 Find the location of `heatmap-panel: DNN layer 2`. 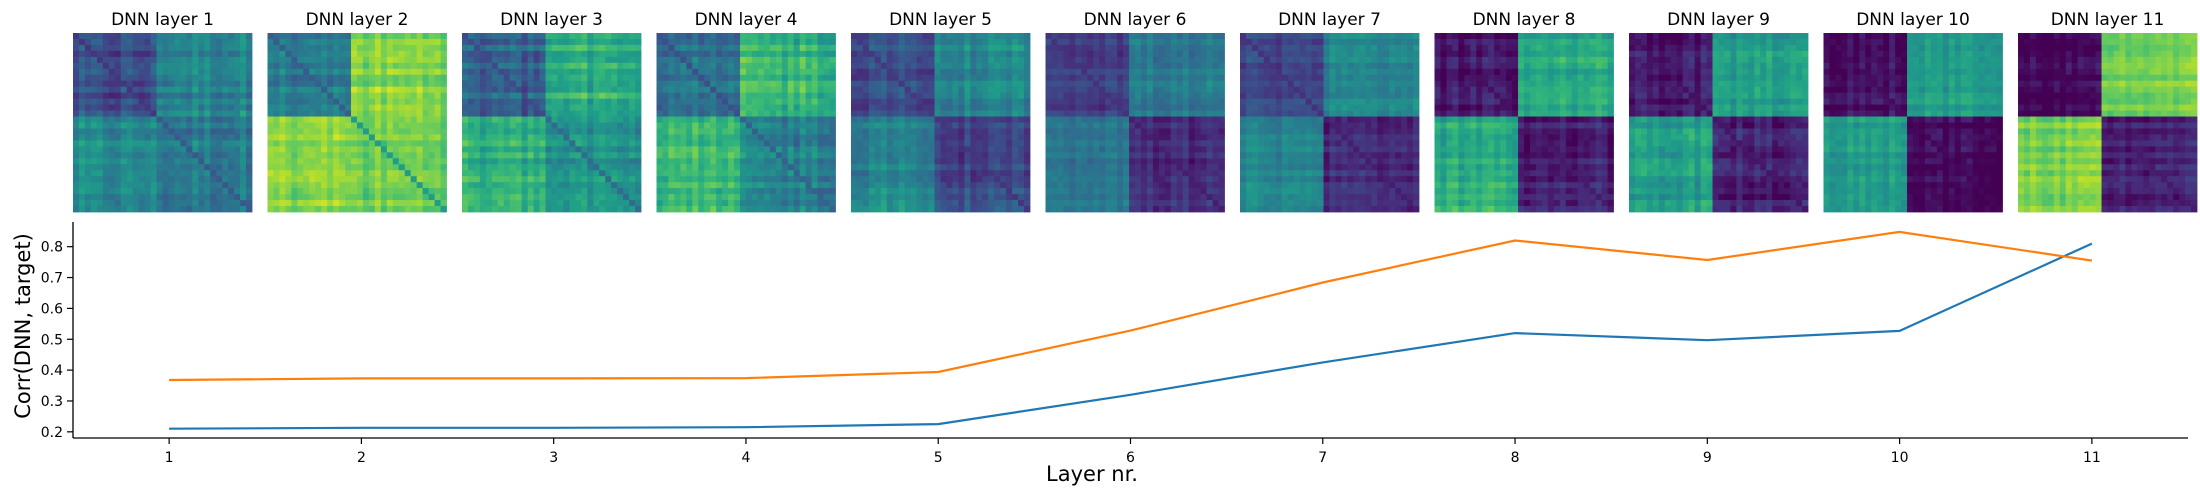

heatmap-panel: DNN layer 2 is located at coordinates (357, 111).